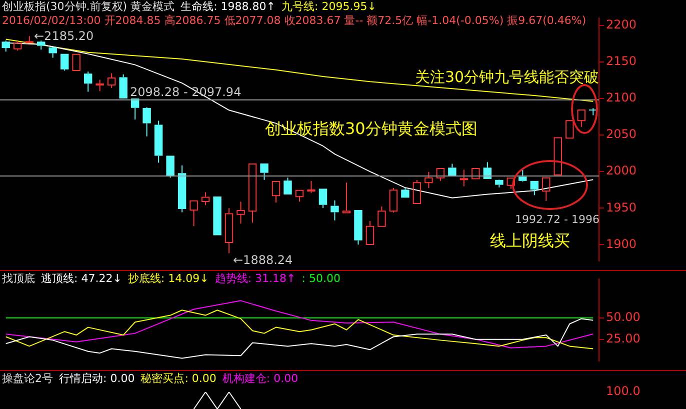  What do you see at coordinates (27, 378) in the screenshot?
I see `chart-title: 操盘论2号` at bounding box center [27, 378].